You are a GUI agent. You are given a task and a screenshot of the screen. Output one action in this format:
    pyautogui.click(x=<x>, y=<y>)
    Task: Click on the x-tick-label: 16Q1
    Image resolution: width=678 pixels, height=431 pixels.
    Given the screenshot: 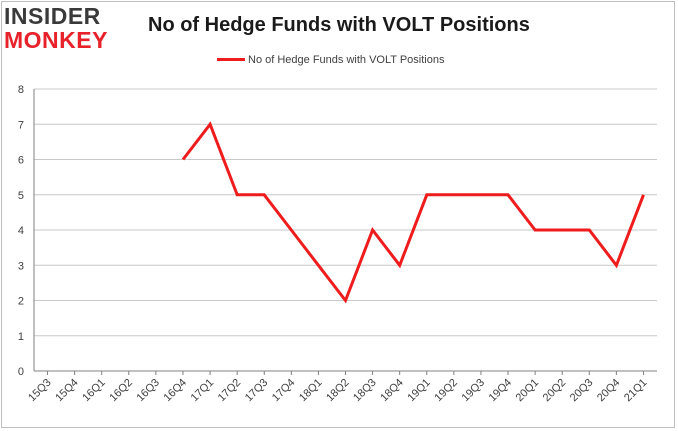 What is the action you would take?
    pyautogui.click(x=94, y=391)
    